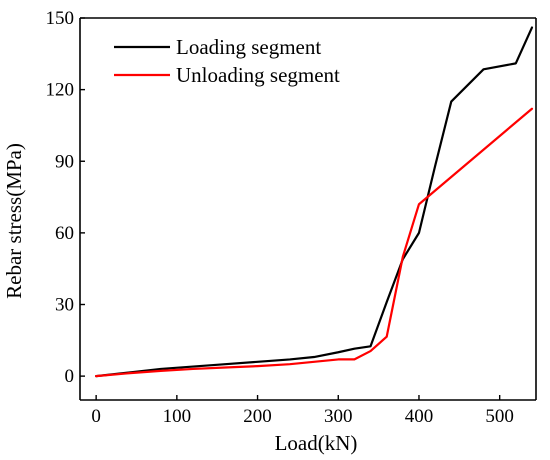 The width and height of the screenshot is (550, 460). I want to click on y-axis-ticks: 0 30 60 90 120 150, so click(65, 197).